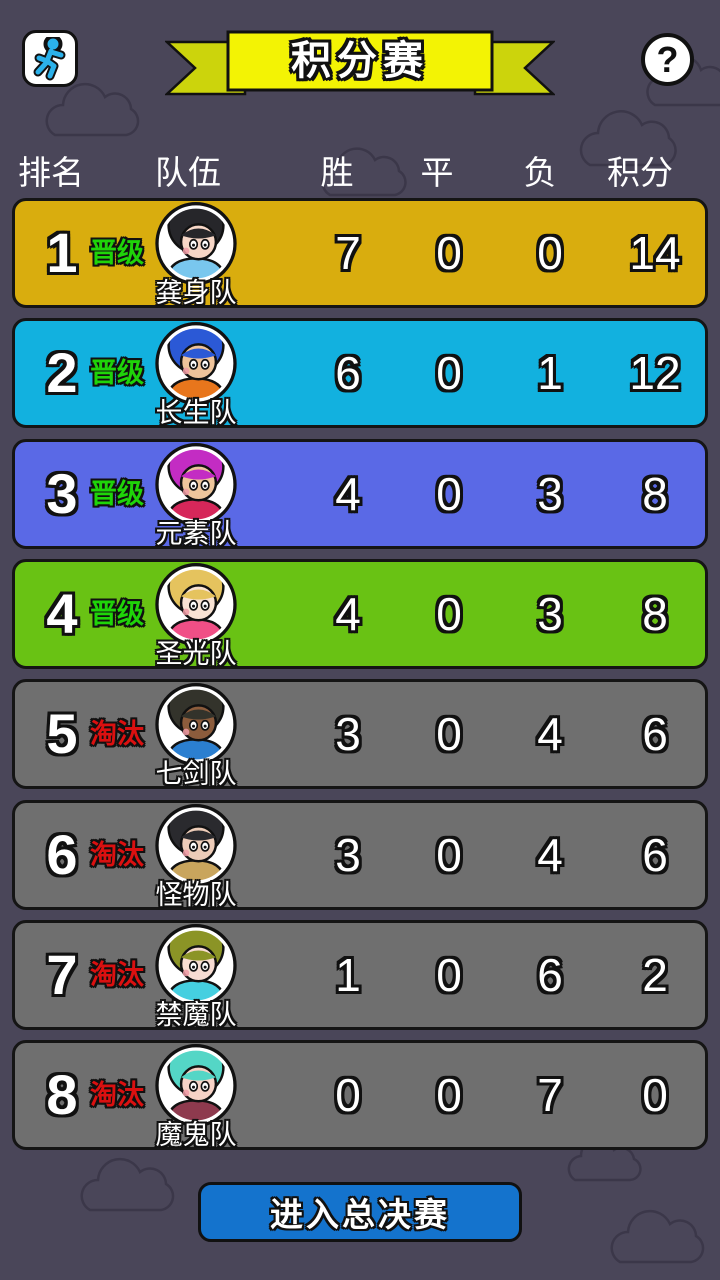  I want to click on column-header-rank: 排名, so click(51, 172).